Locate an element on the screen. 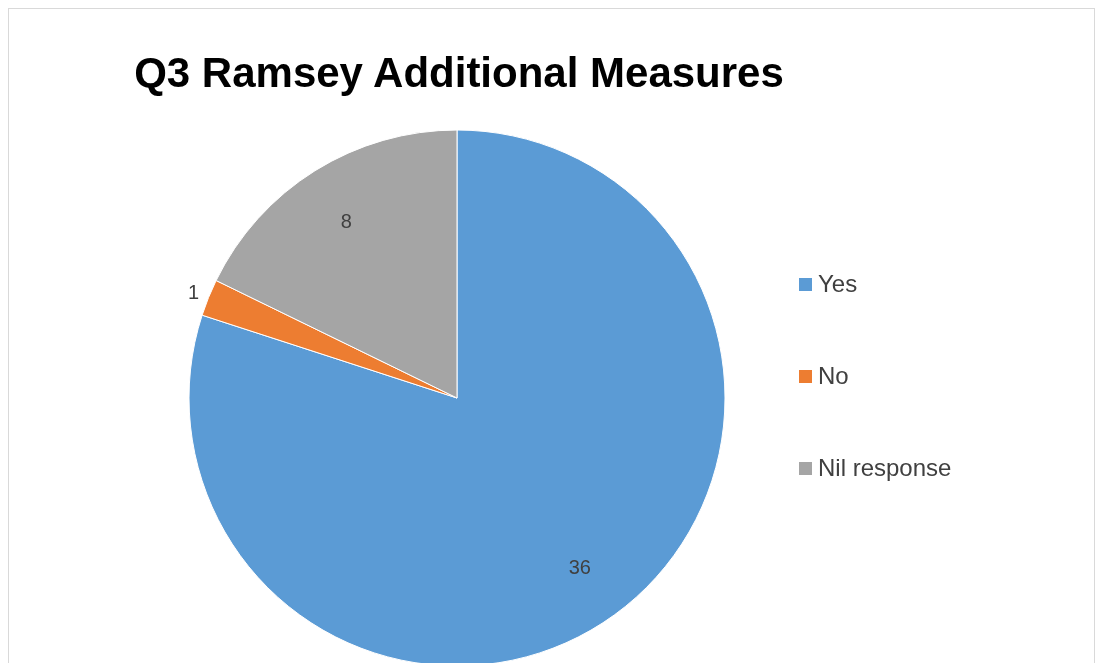  legend-label: Yes is located at coordinates (838, 284).